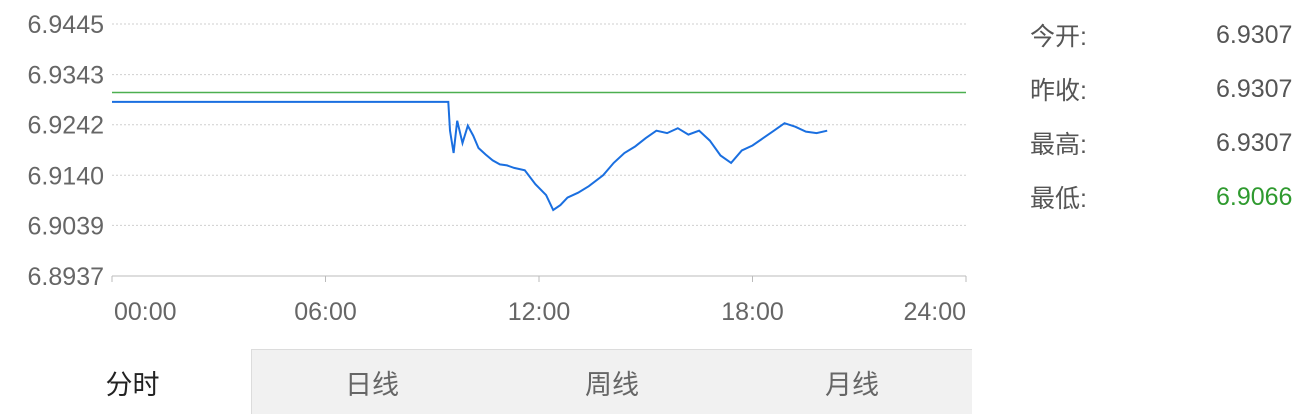 This screenshot has height=415, width=1308. What do you see at coordinates (372, 385) in the screenshot?
I see `tab-daily: 日线` at bounding box center [372, 385].